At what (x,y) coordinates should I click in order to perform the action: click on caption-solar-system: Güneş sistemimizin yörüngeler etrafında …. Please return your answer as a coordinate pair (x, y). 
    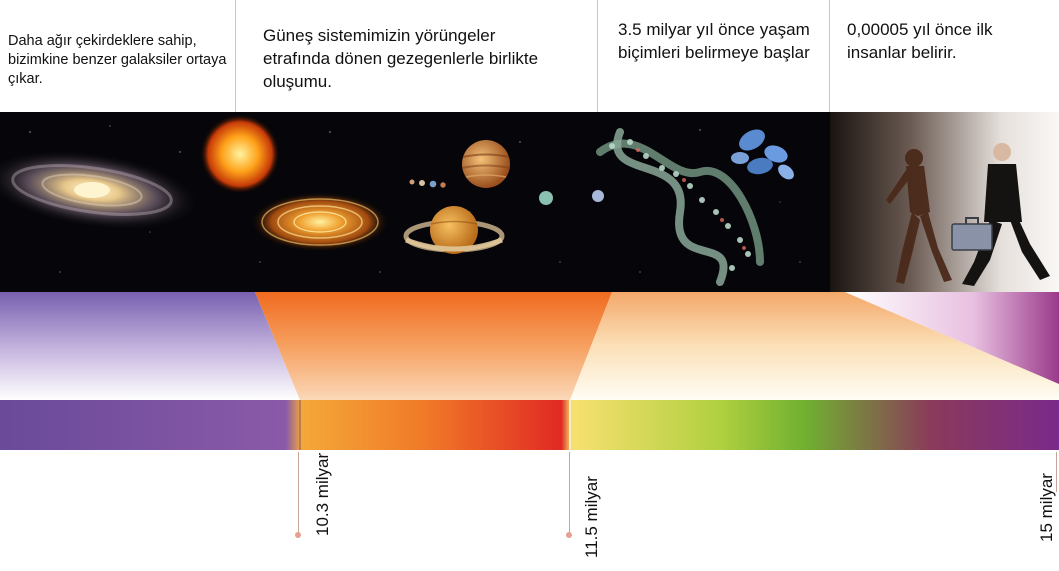
    Looking at the image, I should click on (401, 58).